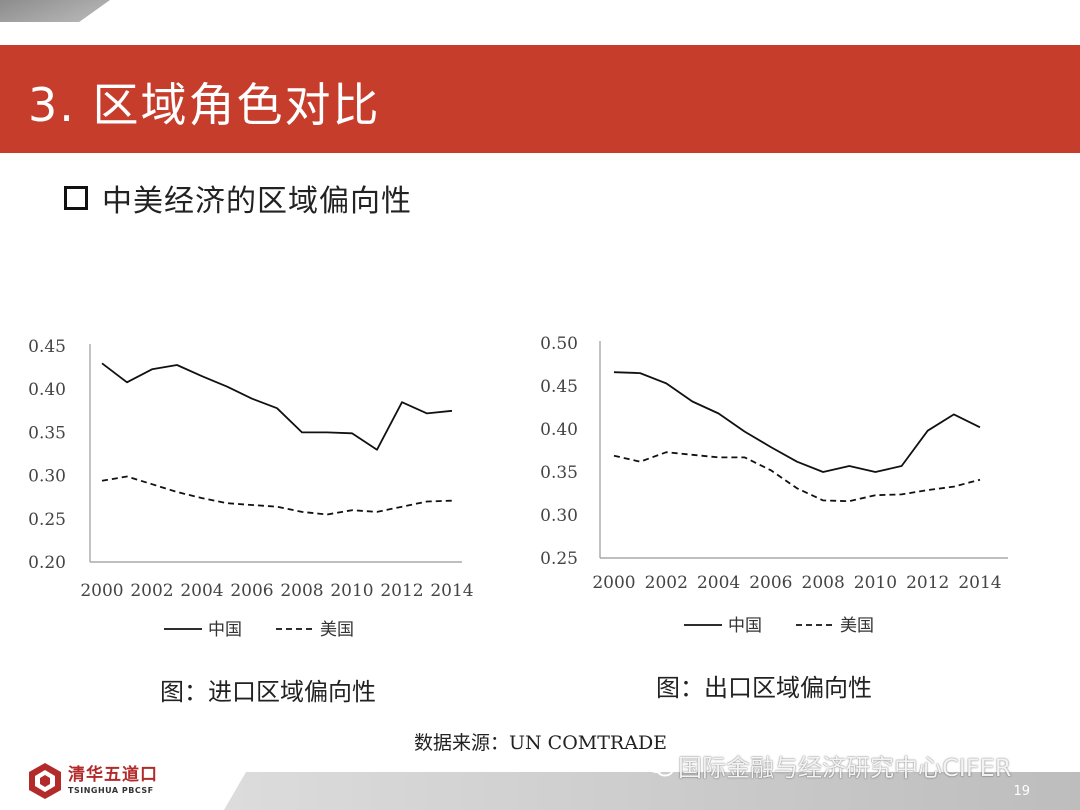 The height and width of the screenshot is (810, 1080). Describe the element at coordinates (257, 201) in the screenshot. I see `bullet-text: 中美经济的区域偏向性` at that location.